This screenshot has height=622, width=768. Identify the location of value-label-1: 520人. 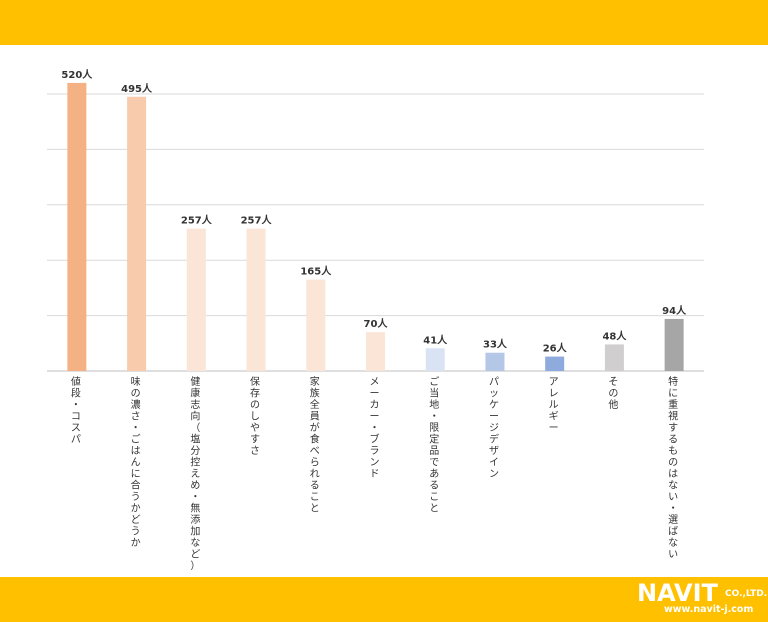
(77, 74).